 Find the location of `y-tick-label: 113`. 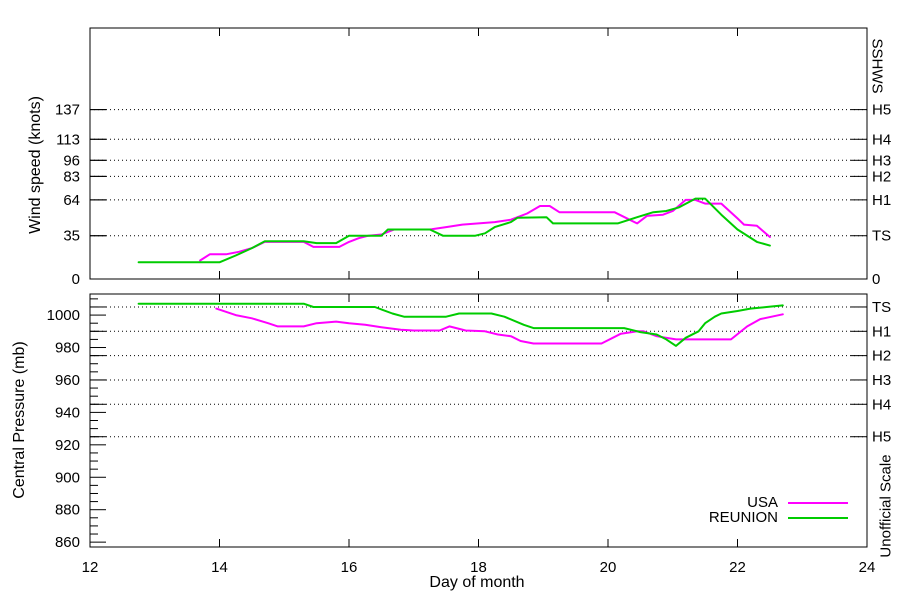

y-tick-label: 113 is located at coordinates (68, 139).